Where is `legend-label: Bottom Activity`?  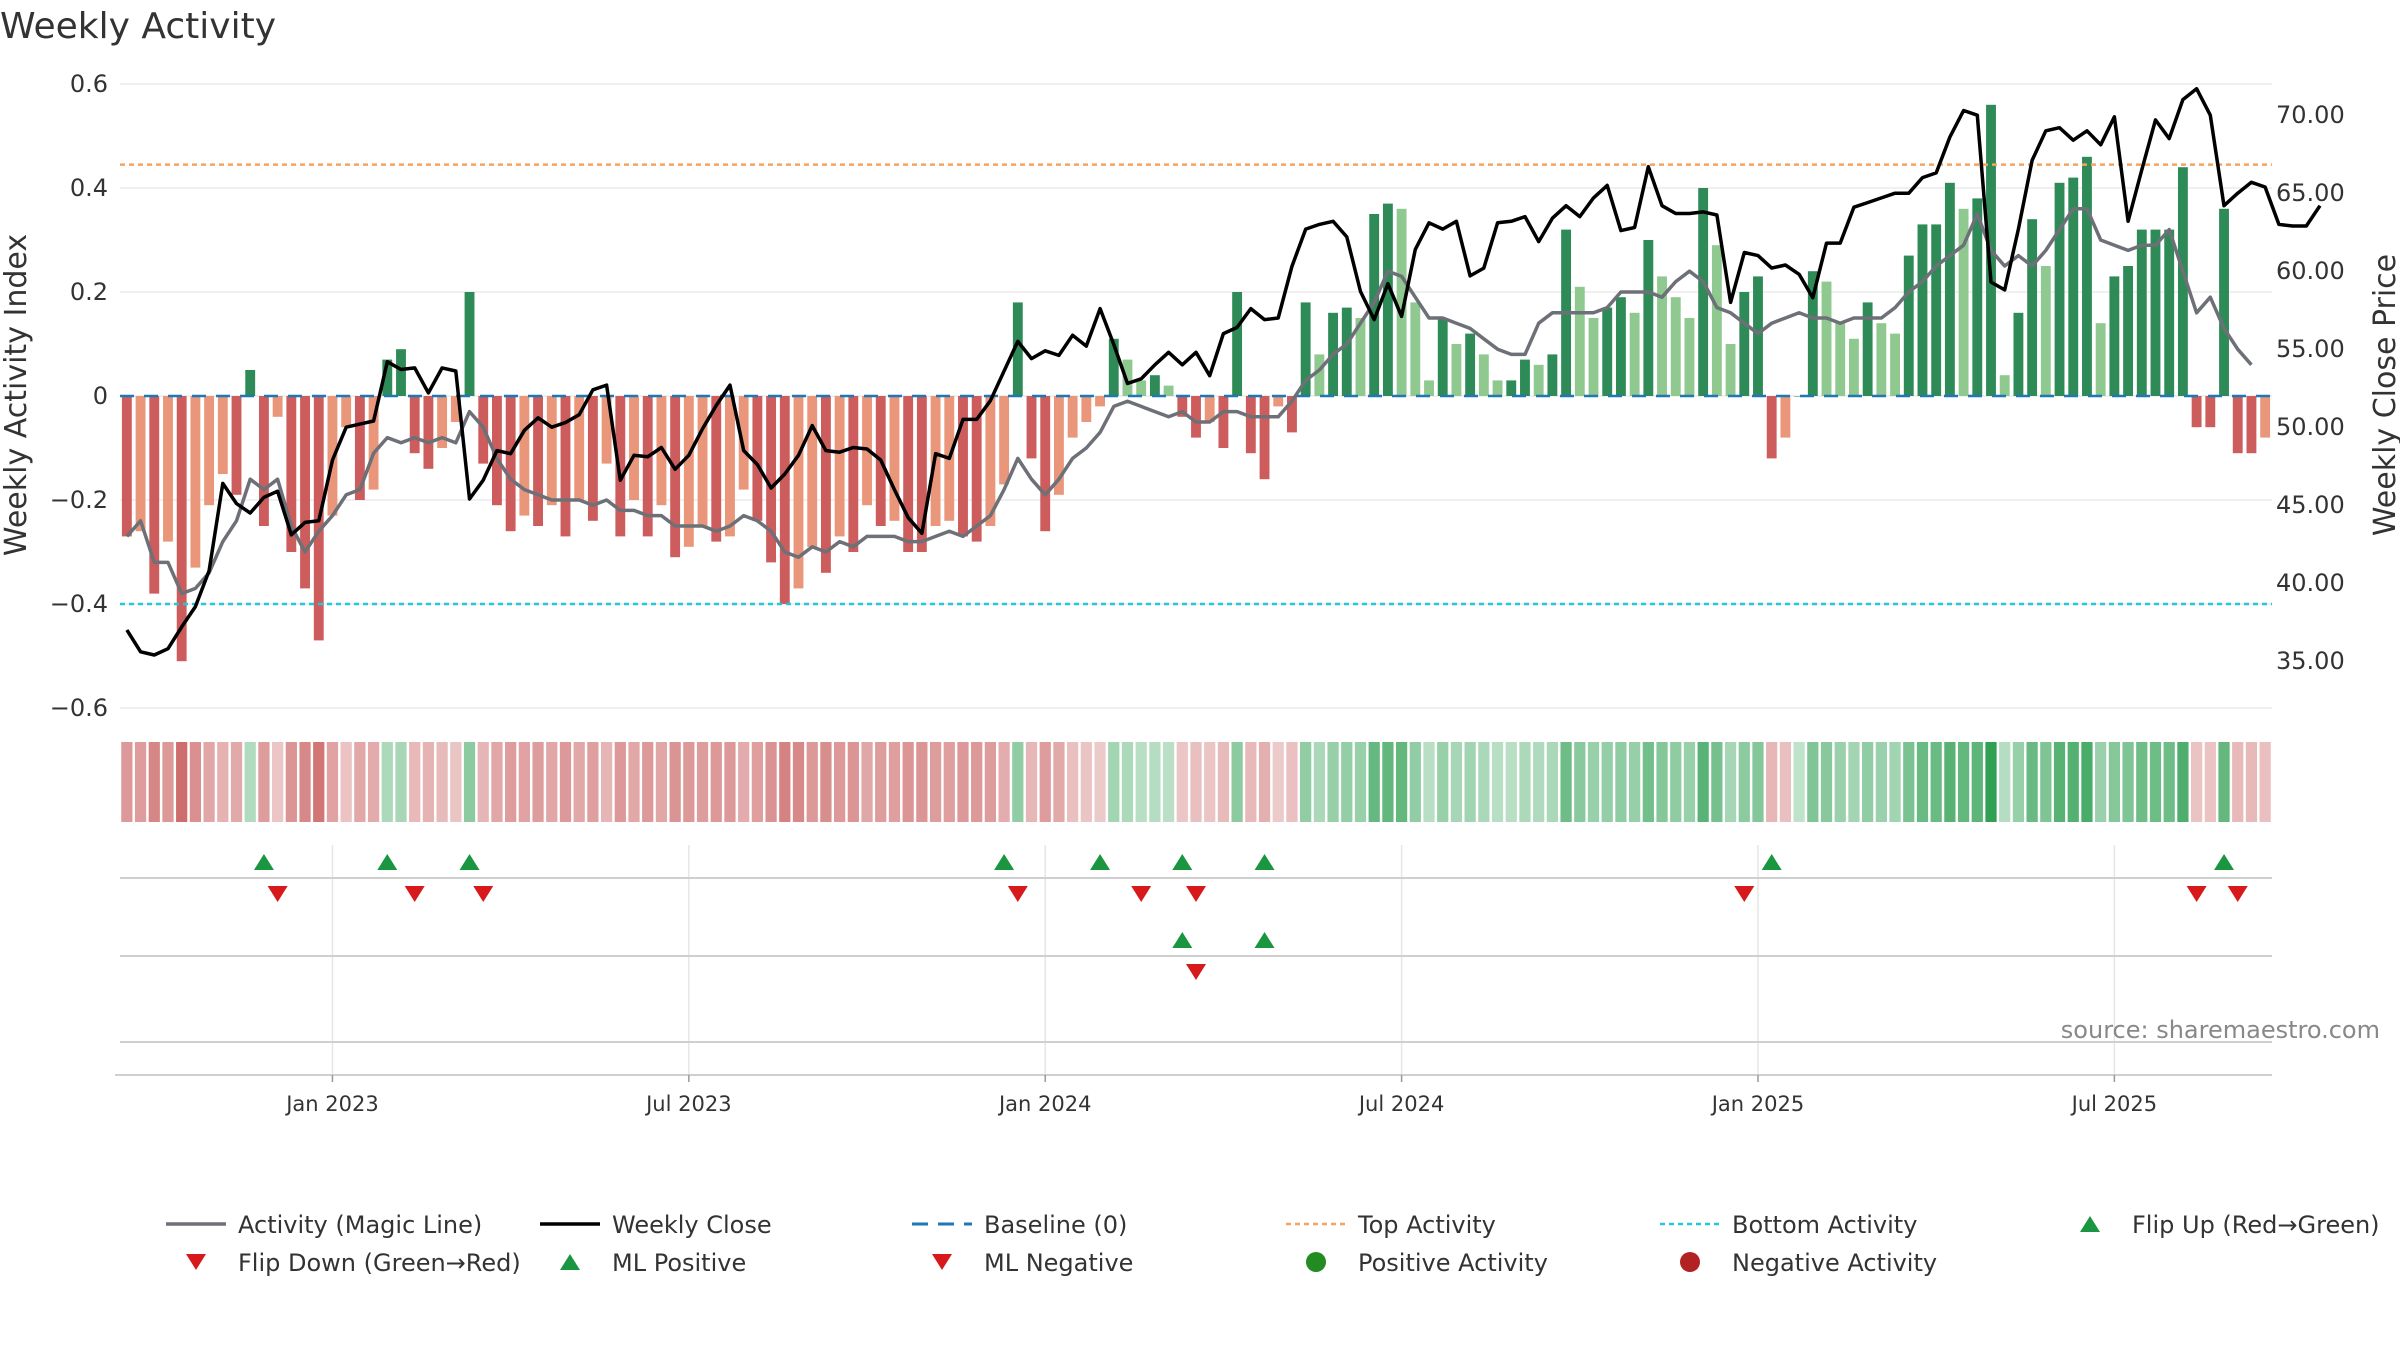 legend-label: Bottom Activity is located at coordinates (1824, 1225).